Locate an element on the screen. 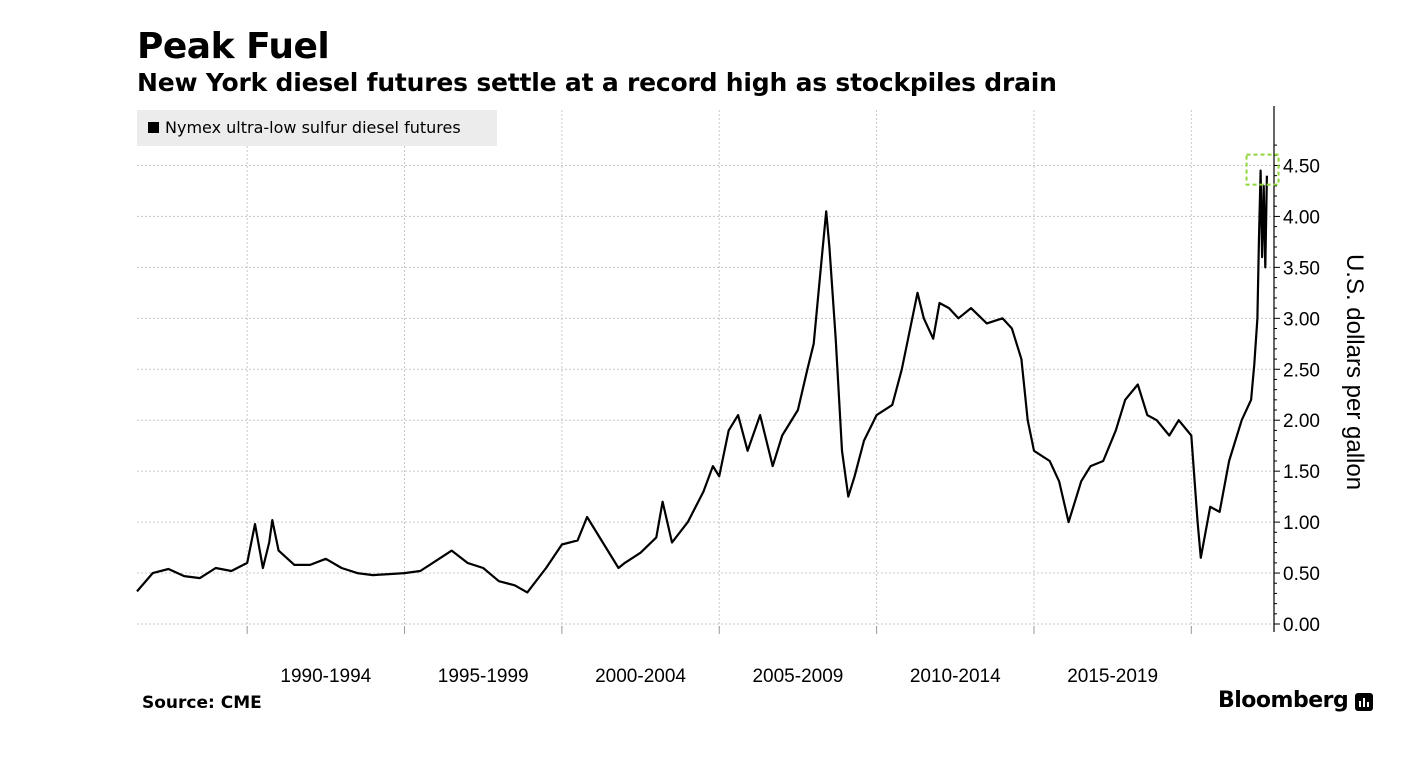 The height and width of the screenshot is (766, 1414). y-tick-label: 3.00 is located at coordinates (1301, 319).